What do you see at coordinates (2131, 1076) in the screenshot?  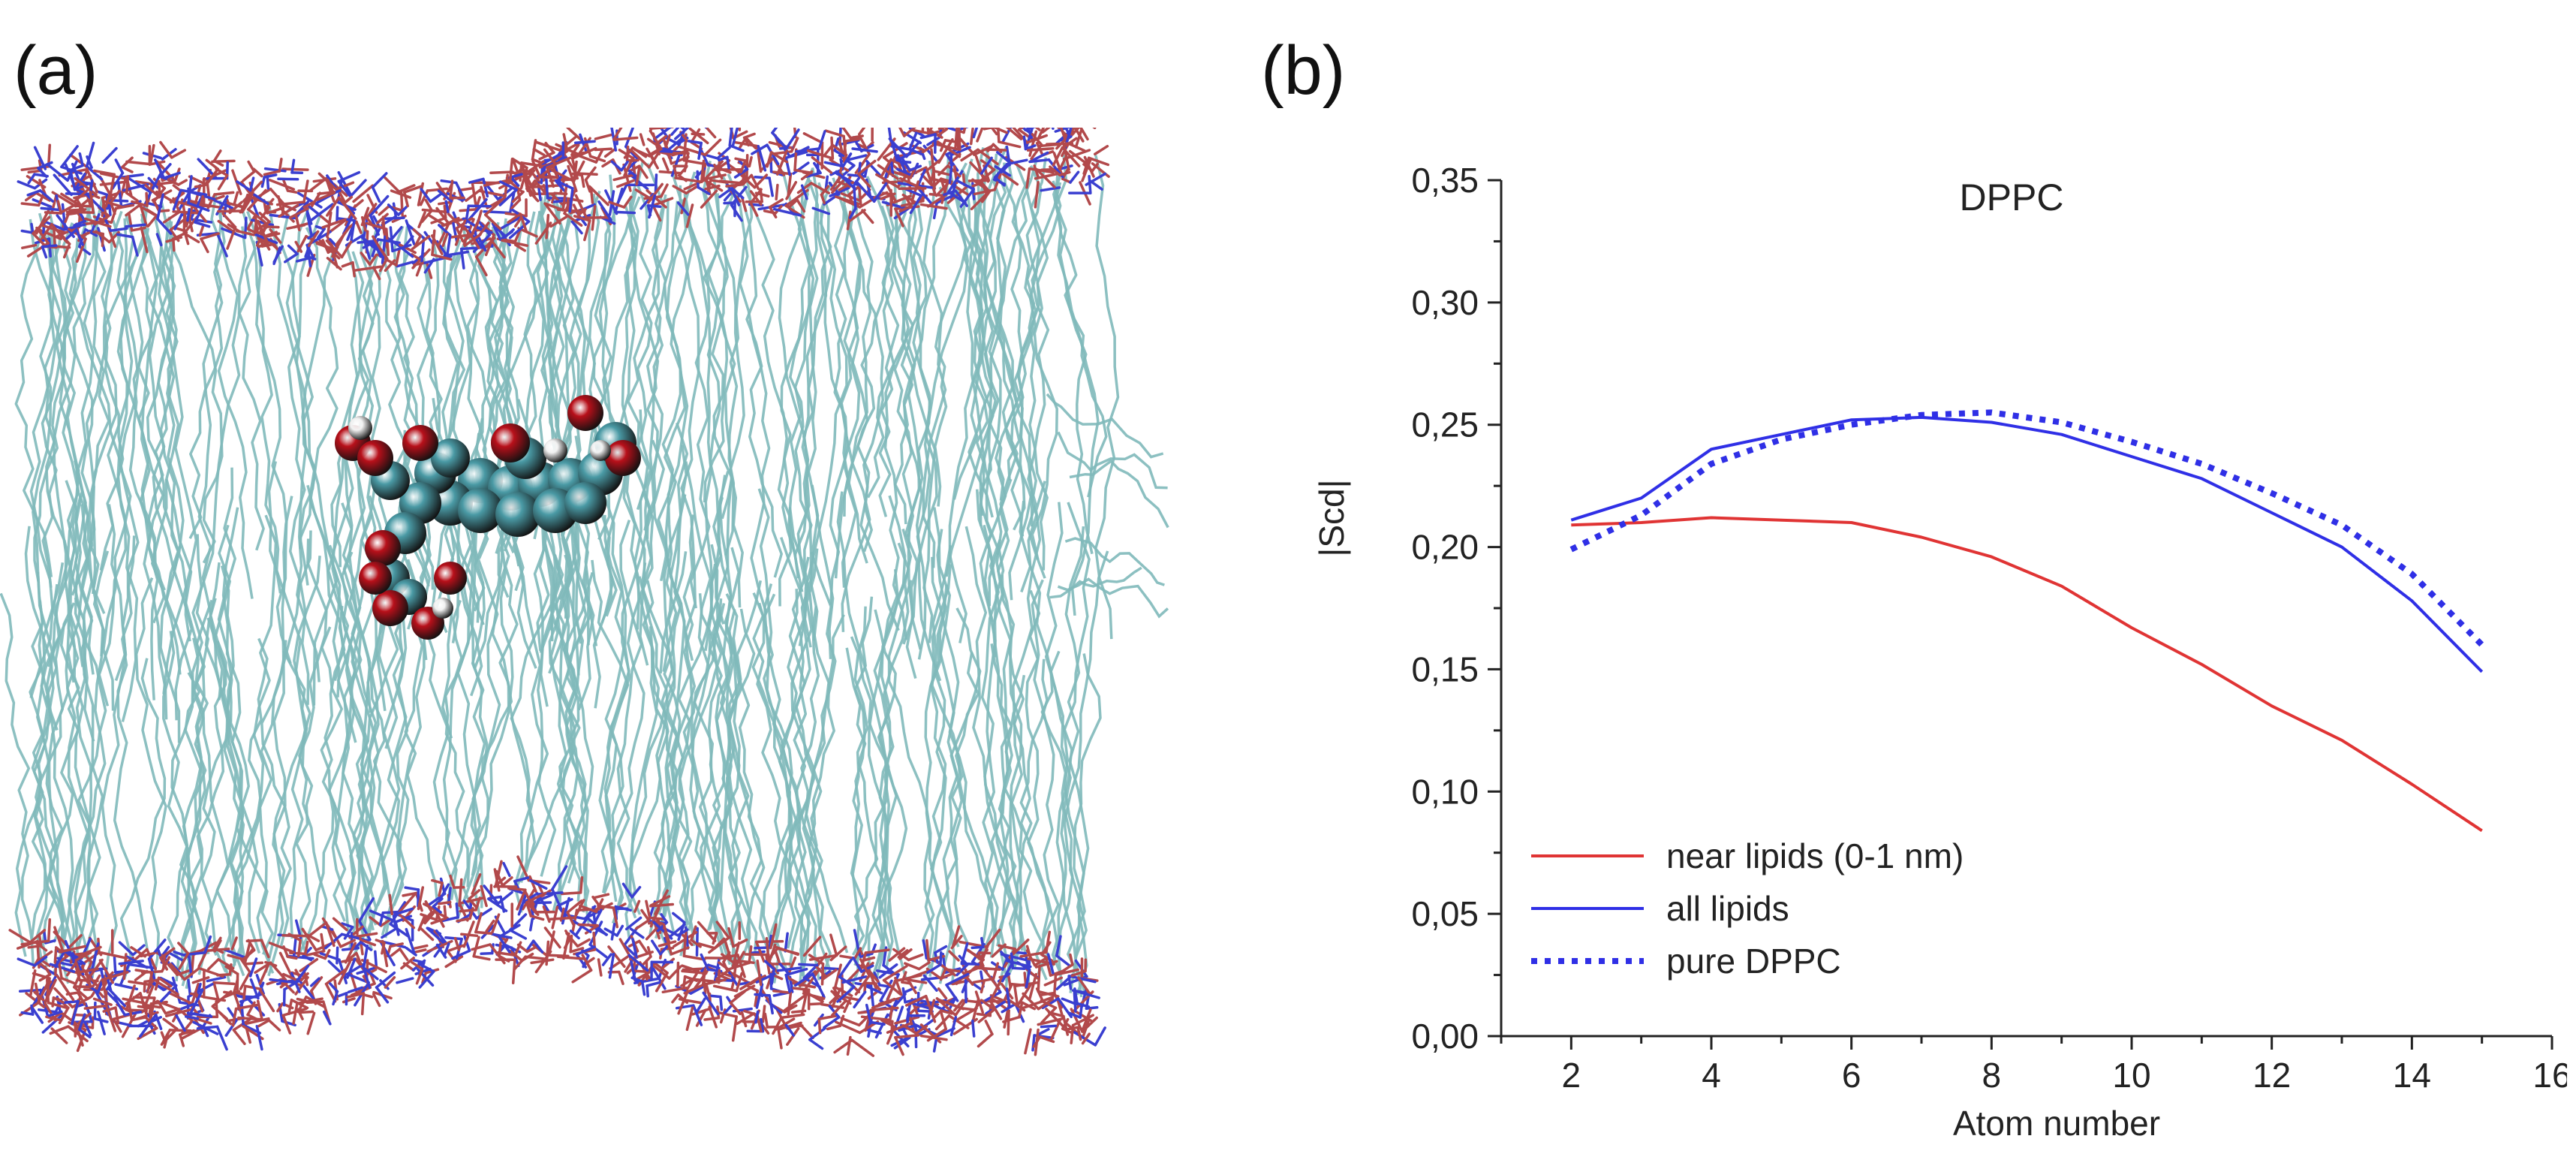 I see `x-tick-label: 10` at bounding box center [2131, 1076].